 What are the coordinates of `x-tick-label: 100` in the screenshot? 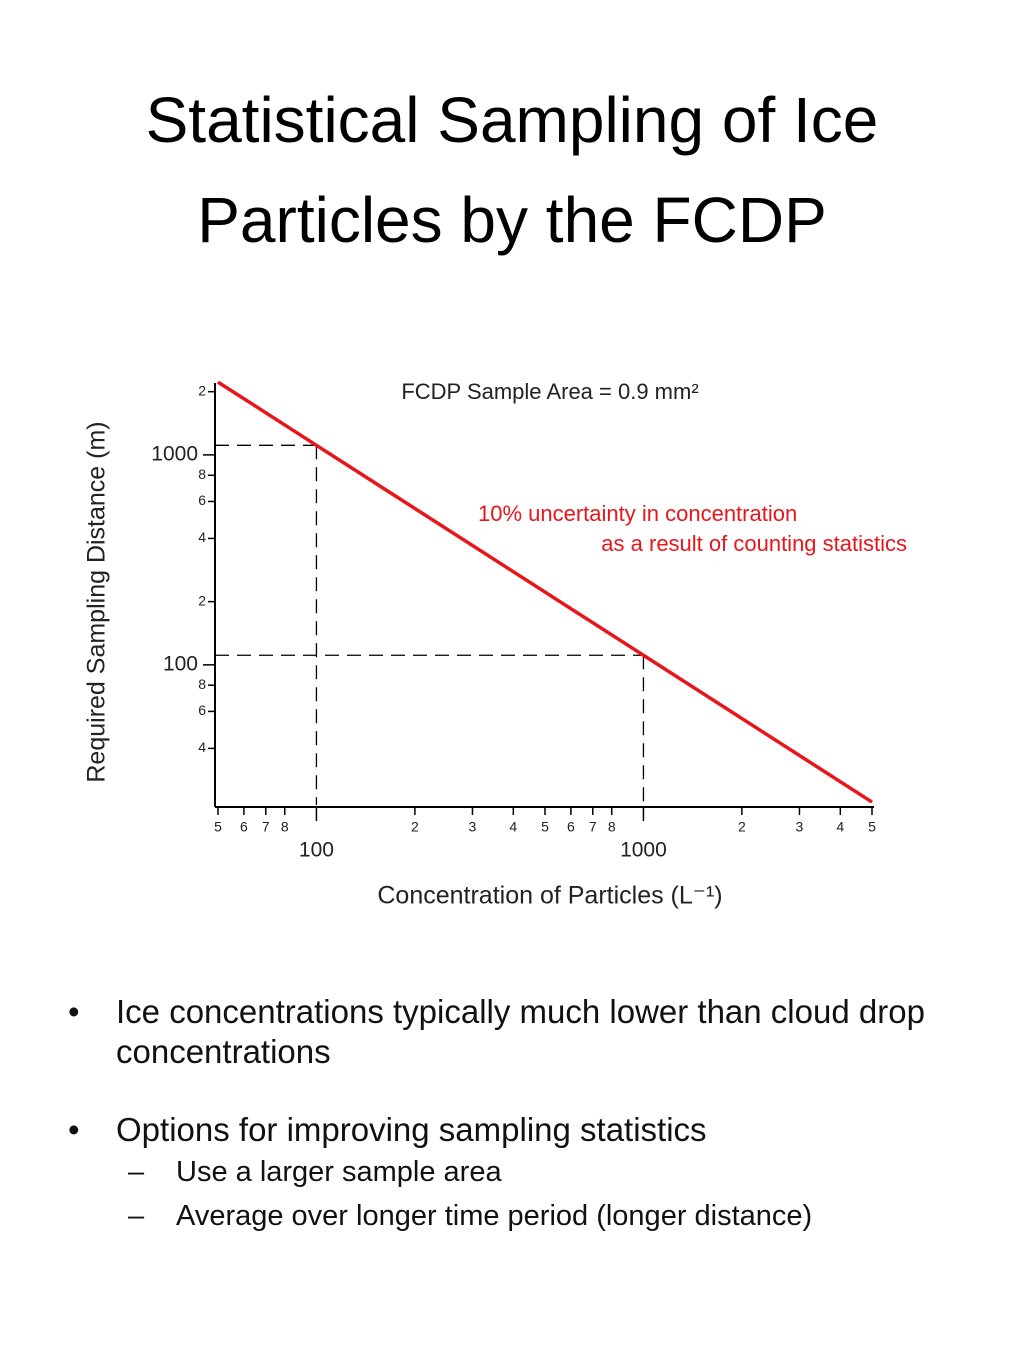 It's located at (316, 850).